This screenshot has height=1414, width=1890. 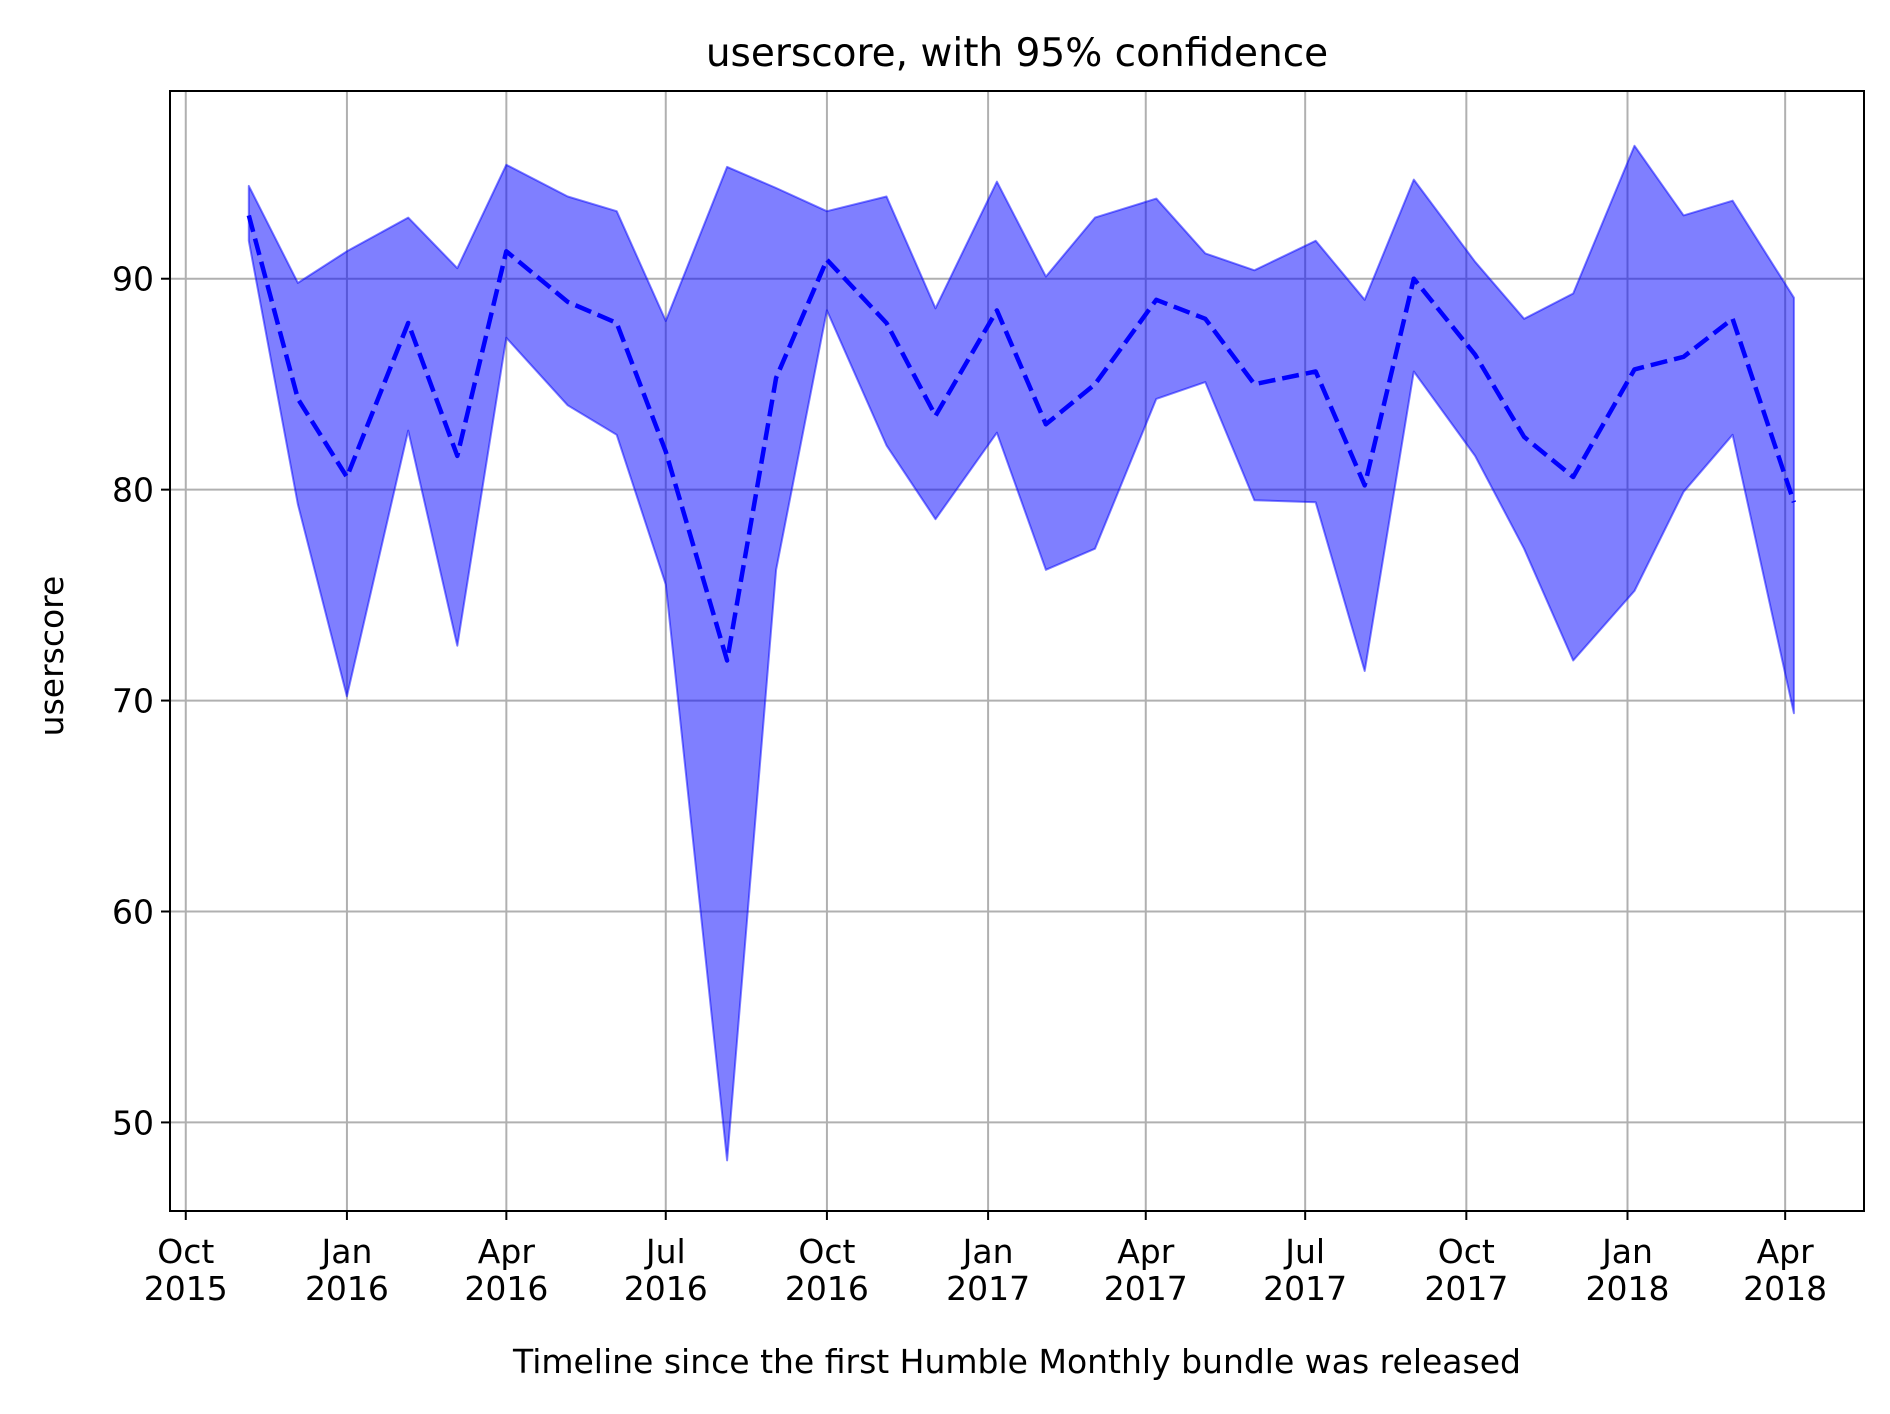 What do you see at coordinates (1466, 1270) in the screenshot?
I see `x-tick-label: Oct 2017` at bounding box center [1466, 1270].